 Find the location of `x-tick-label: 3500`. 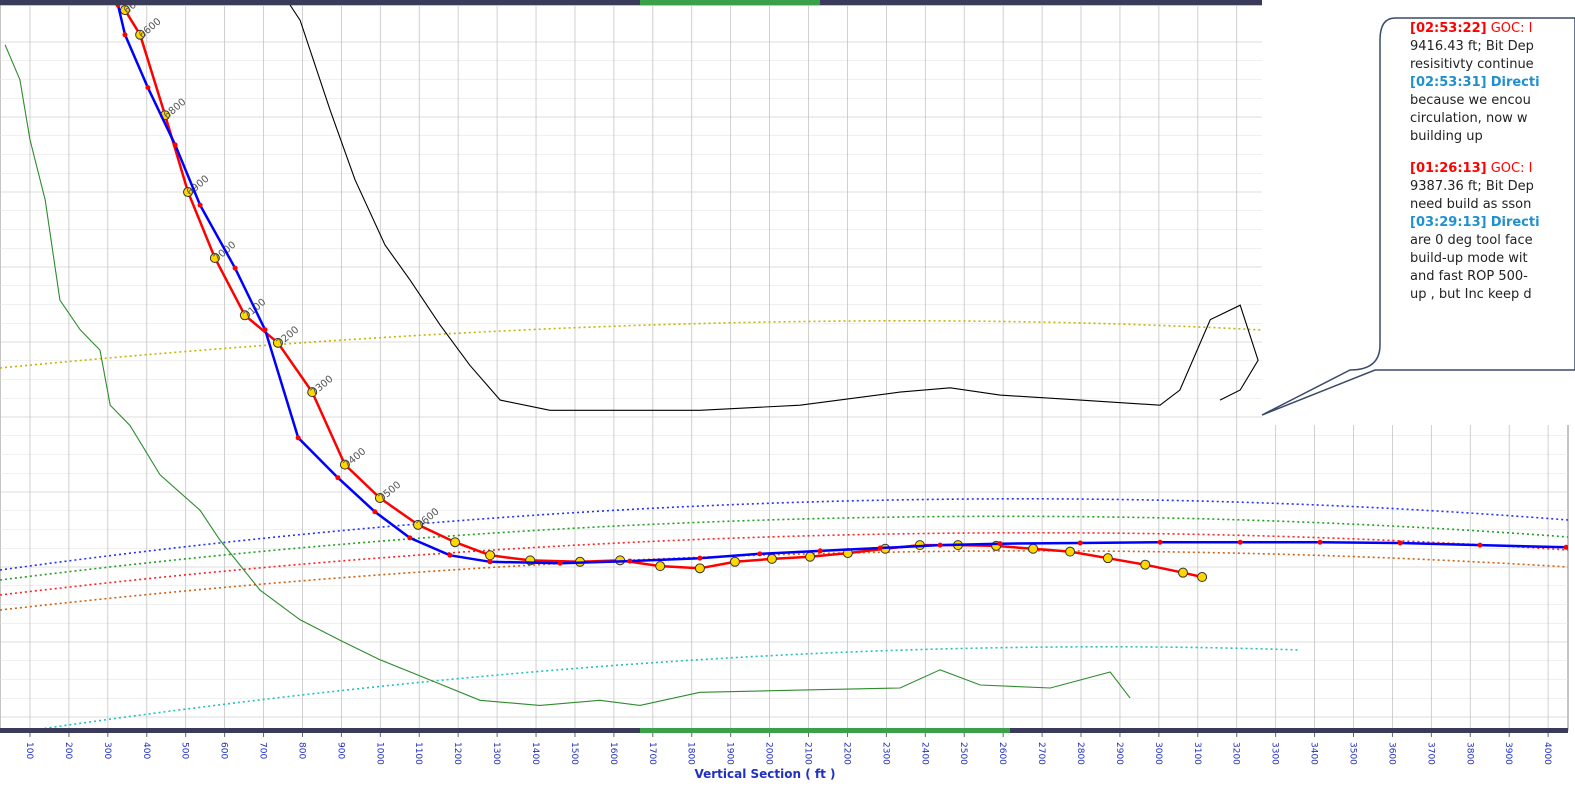

x-tick-label: 3500 is located at coordinates (1353, 753).